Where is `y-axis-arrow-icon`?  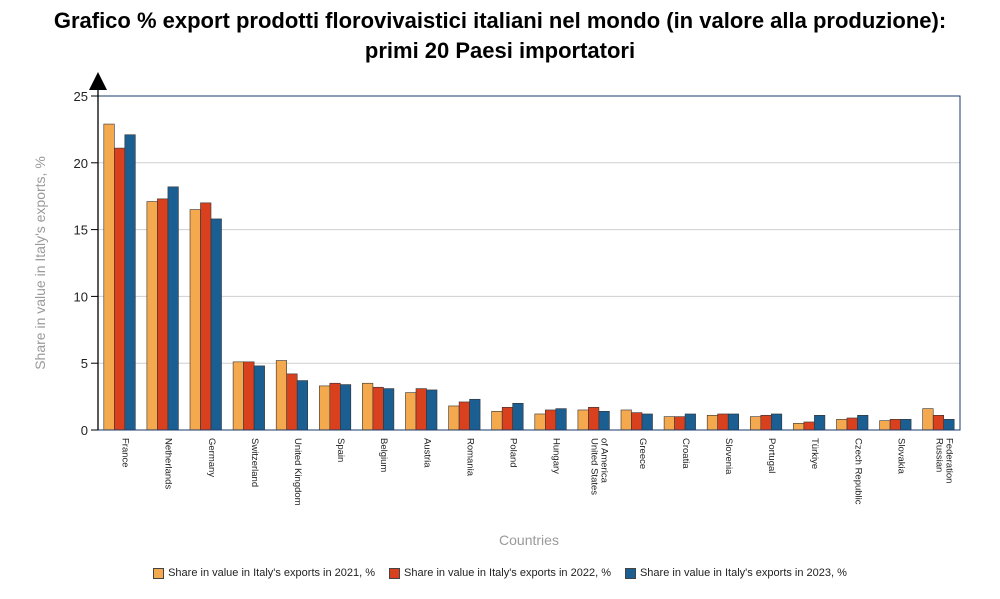 y-axis-arrow-icon is located at coordinates (98, 81).